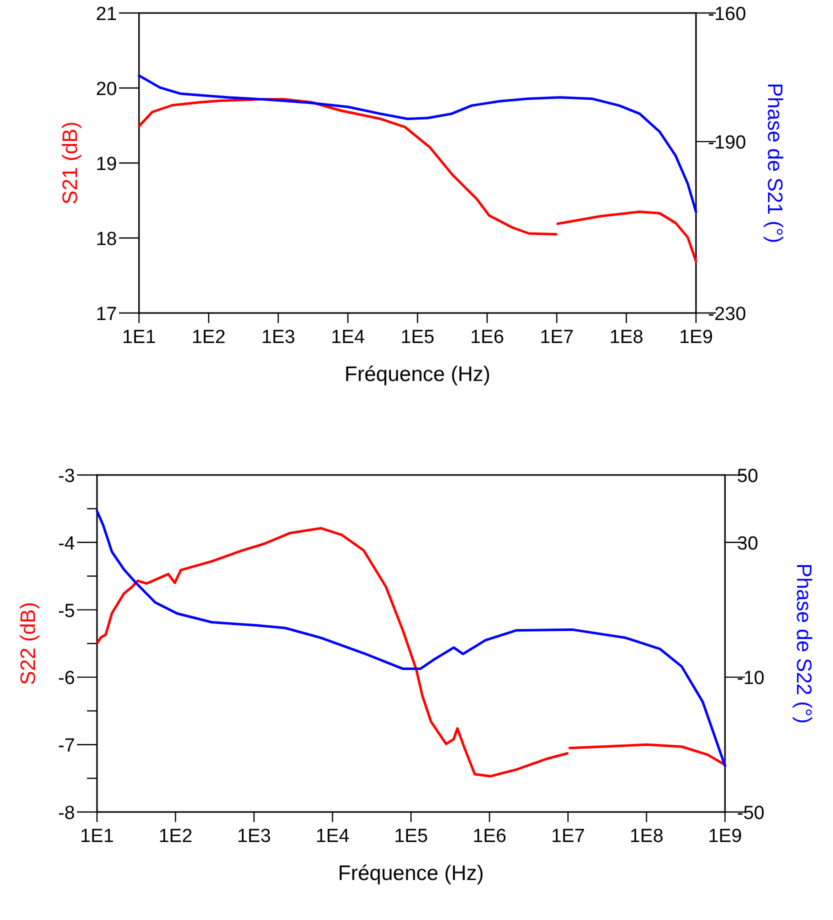 The image size is (833, 920). Describe the element at coordinates (750, 679) in the screenshot. I see `y2-tick-label: -10` at that location.